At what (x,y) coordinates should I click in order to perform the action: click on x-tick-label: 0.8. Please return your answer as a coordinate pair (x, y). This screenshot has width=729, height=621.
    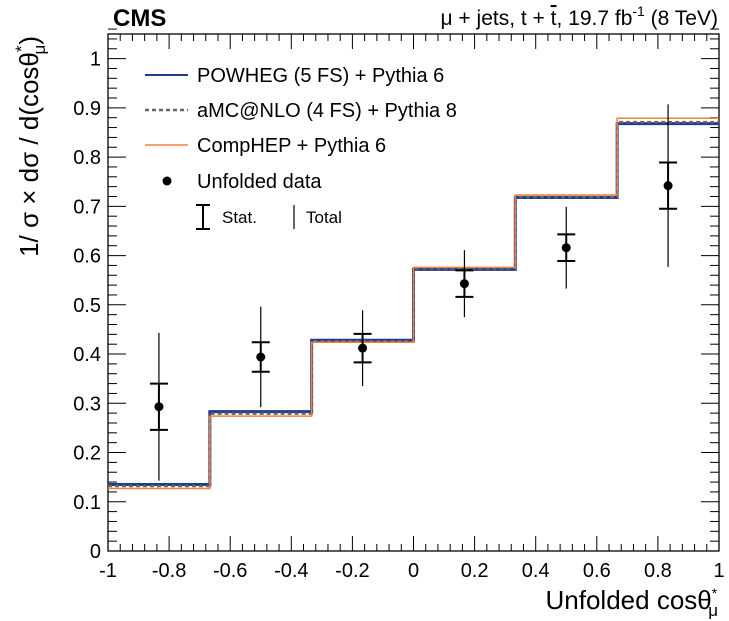
    Looking at the image, I should click on (658, 571).